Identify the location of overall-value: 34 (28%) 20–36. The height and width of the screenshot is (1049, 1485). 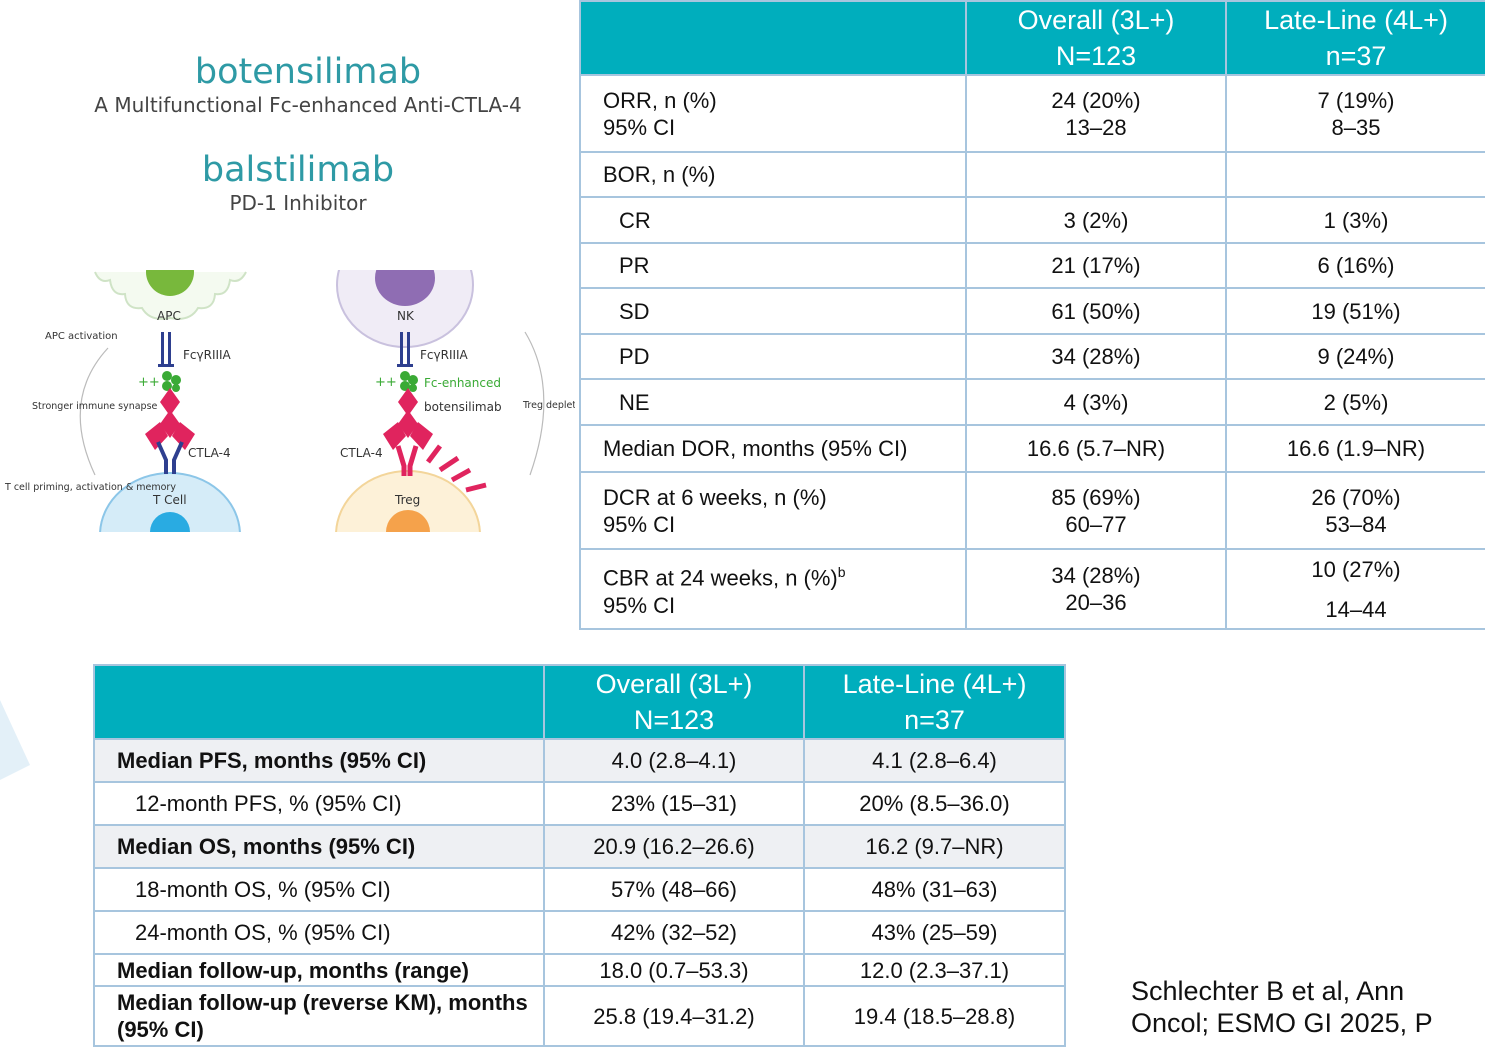
(1096, 589).